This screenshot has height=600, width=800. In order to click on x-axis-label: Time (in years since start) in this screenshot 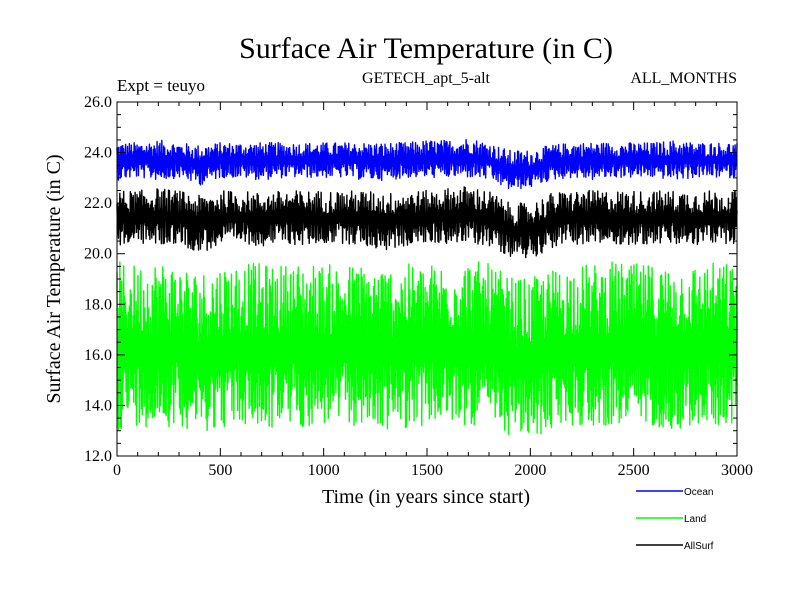, I will do `click(426, 497)`.